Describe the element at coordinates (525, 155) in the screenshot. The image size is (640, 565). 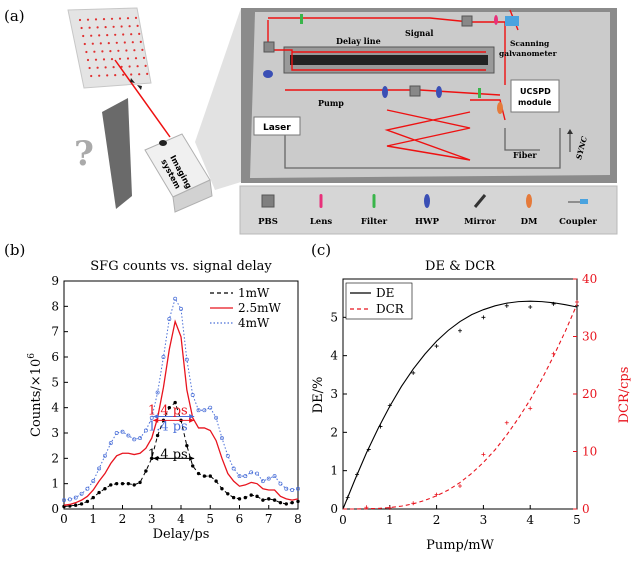
I see `fiber-label: Fiber` at that location.